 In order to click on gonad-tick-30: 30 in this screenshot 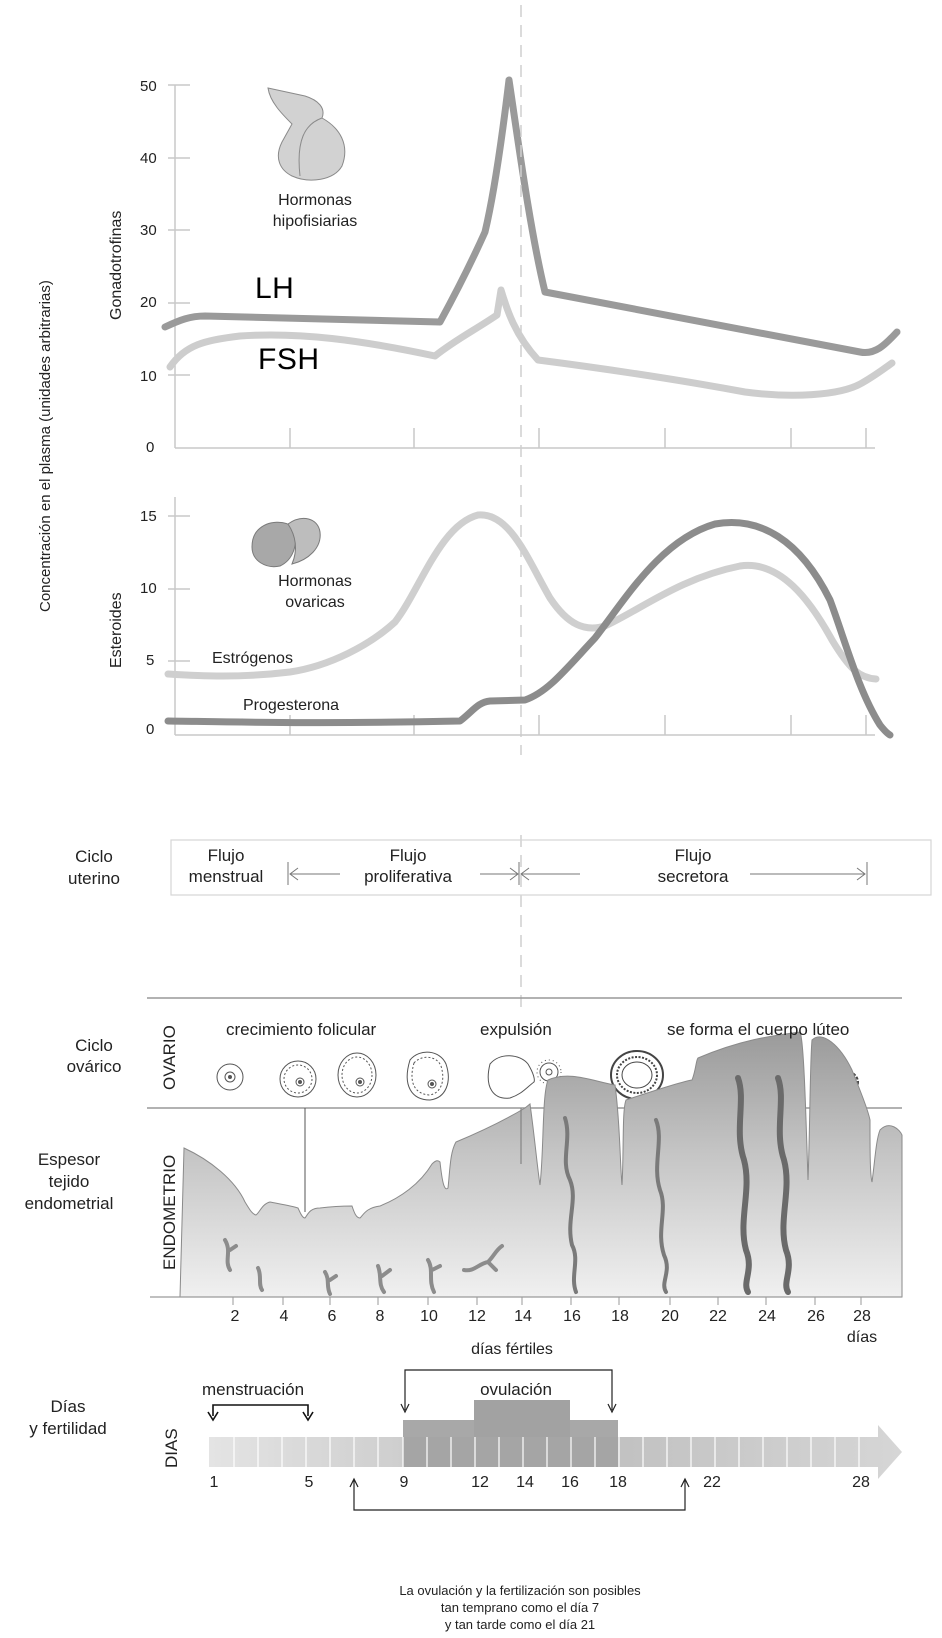, I will do `click(148, 230)`.